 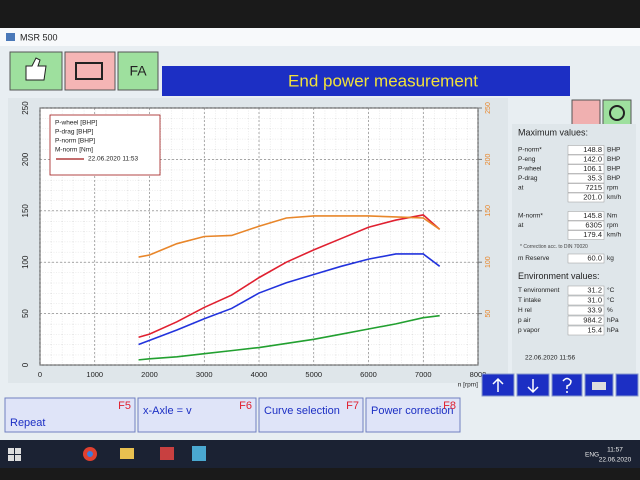 I want to click on mode-button, so click(x=138, y=71).